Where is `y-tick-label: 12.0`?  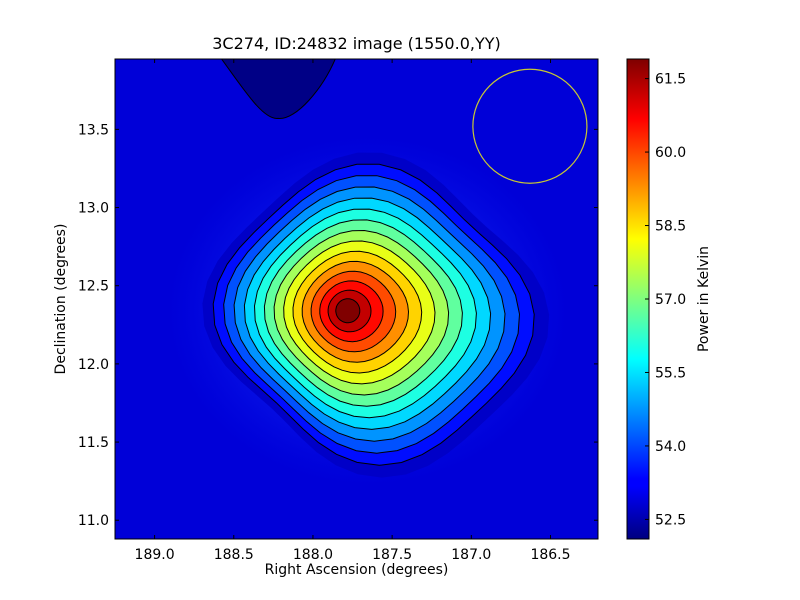 y-tick-label: 12.0 is located at coordinates (93, 365).